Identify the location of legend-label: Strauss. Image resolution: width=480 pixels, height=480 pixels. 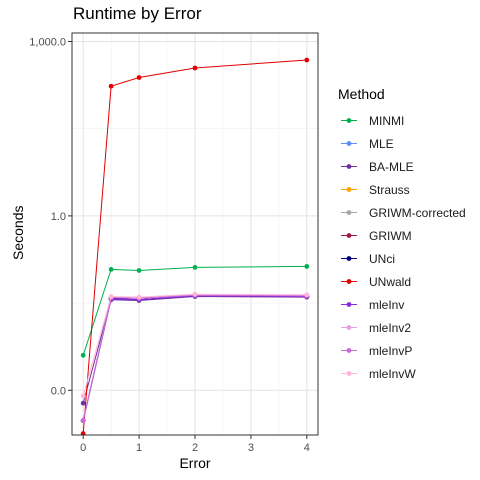
(389, 189).